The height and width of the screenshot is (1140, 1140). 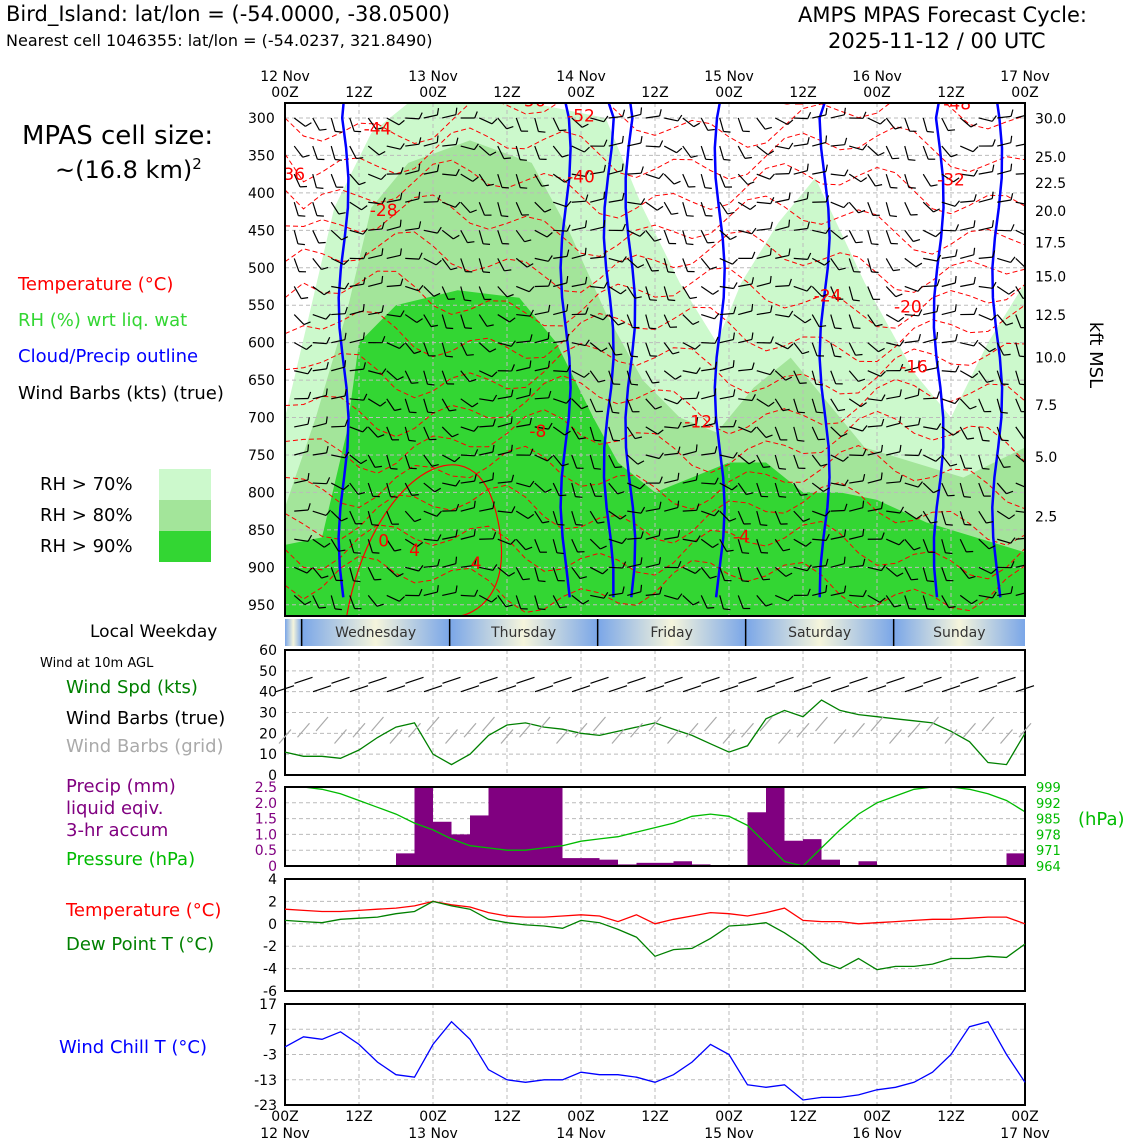 I want to click on pressure-tick-999: 999, so click(x=1048, y=788).